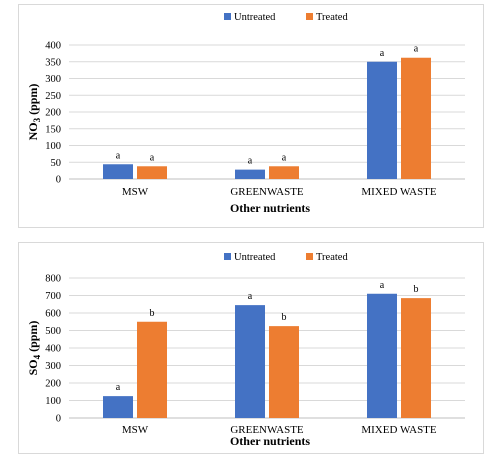  I want to click on y-tick-label: 350, so click(53, 62).